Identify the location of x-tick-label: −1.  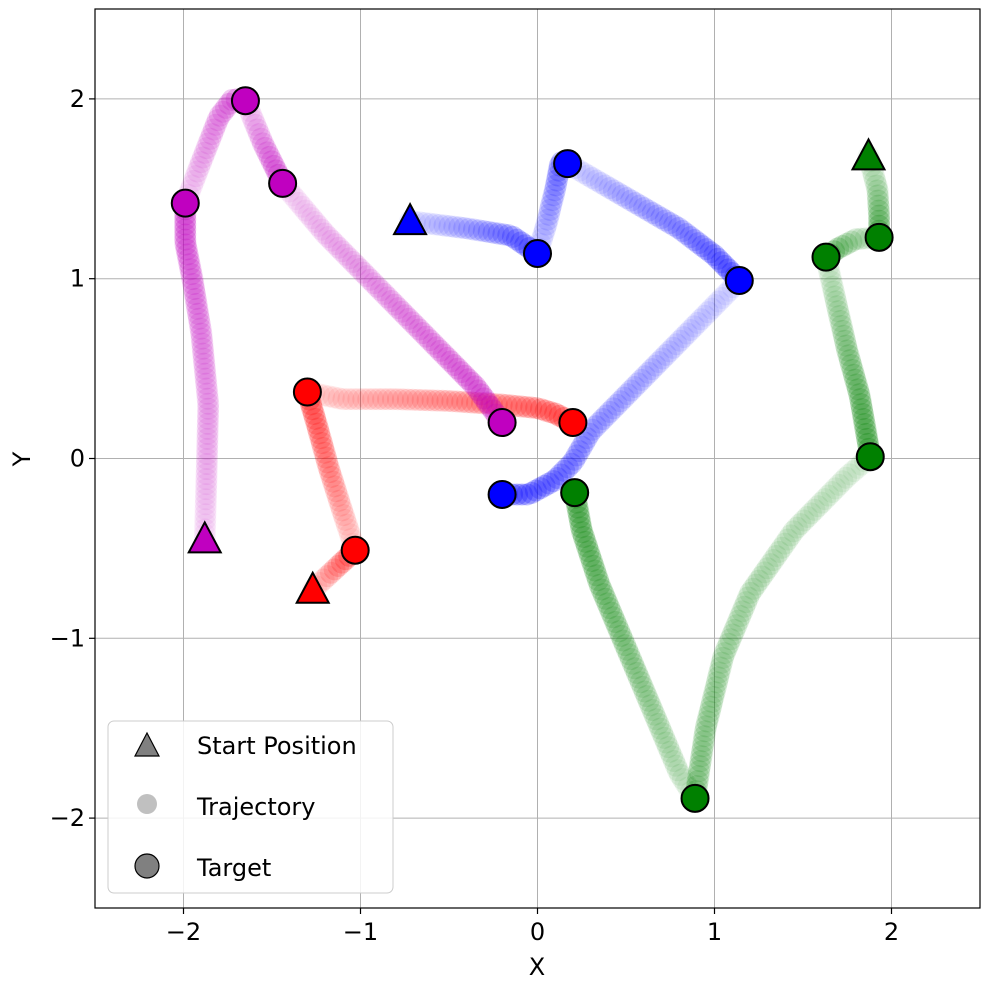
(360, 932).